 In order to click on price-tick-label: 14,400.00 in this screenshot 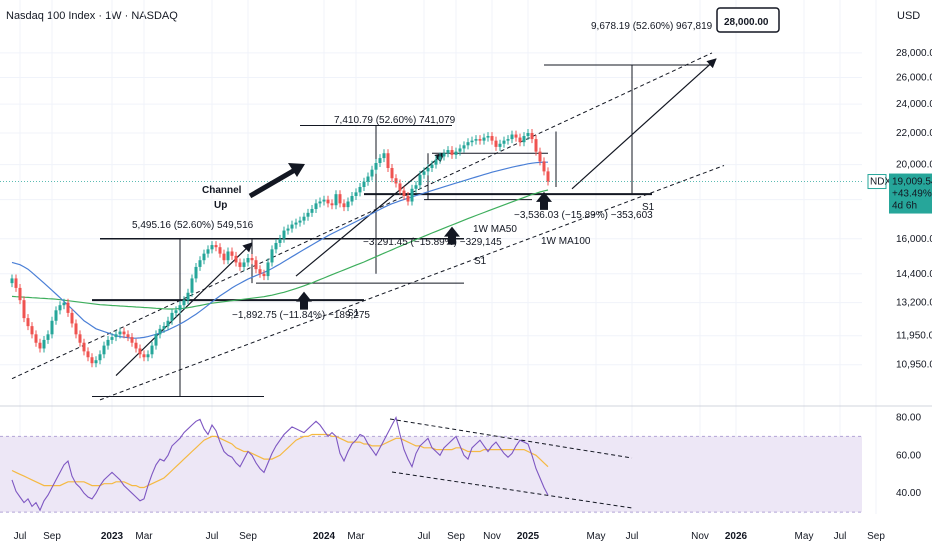, I will do `click(914, 274)`.